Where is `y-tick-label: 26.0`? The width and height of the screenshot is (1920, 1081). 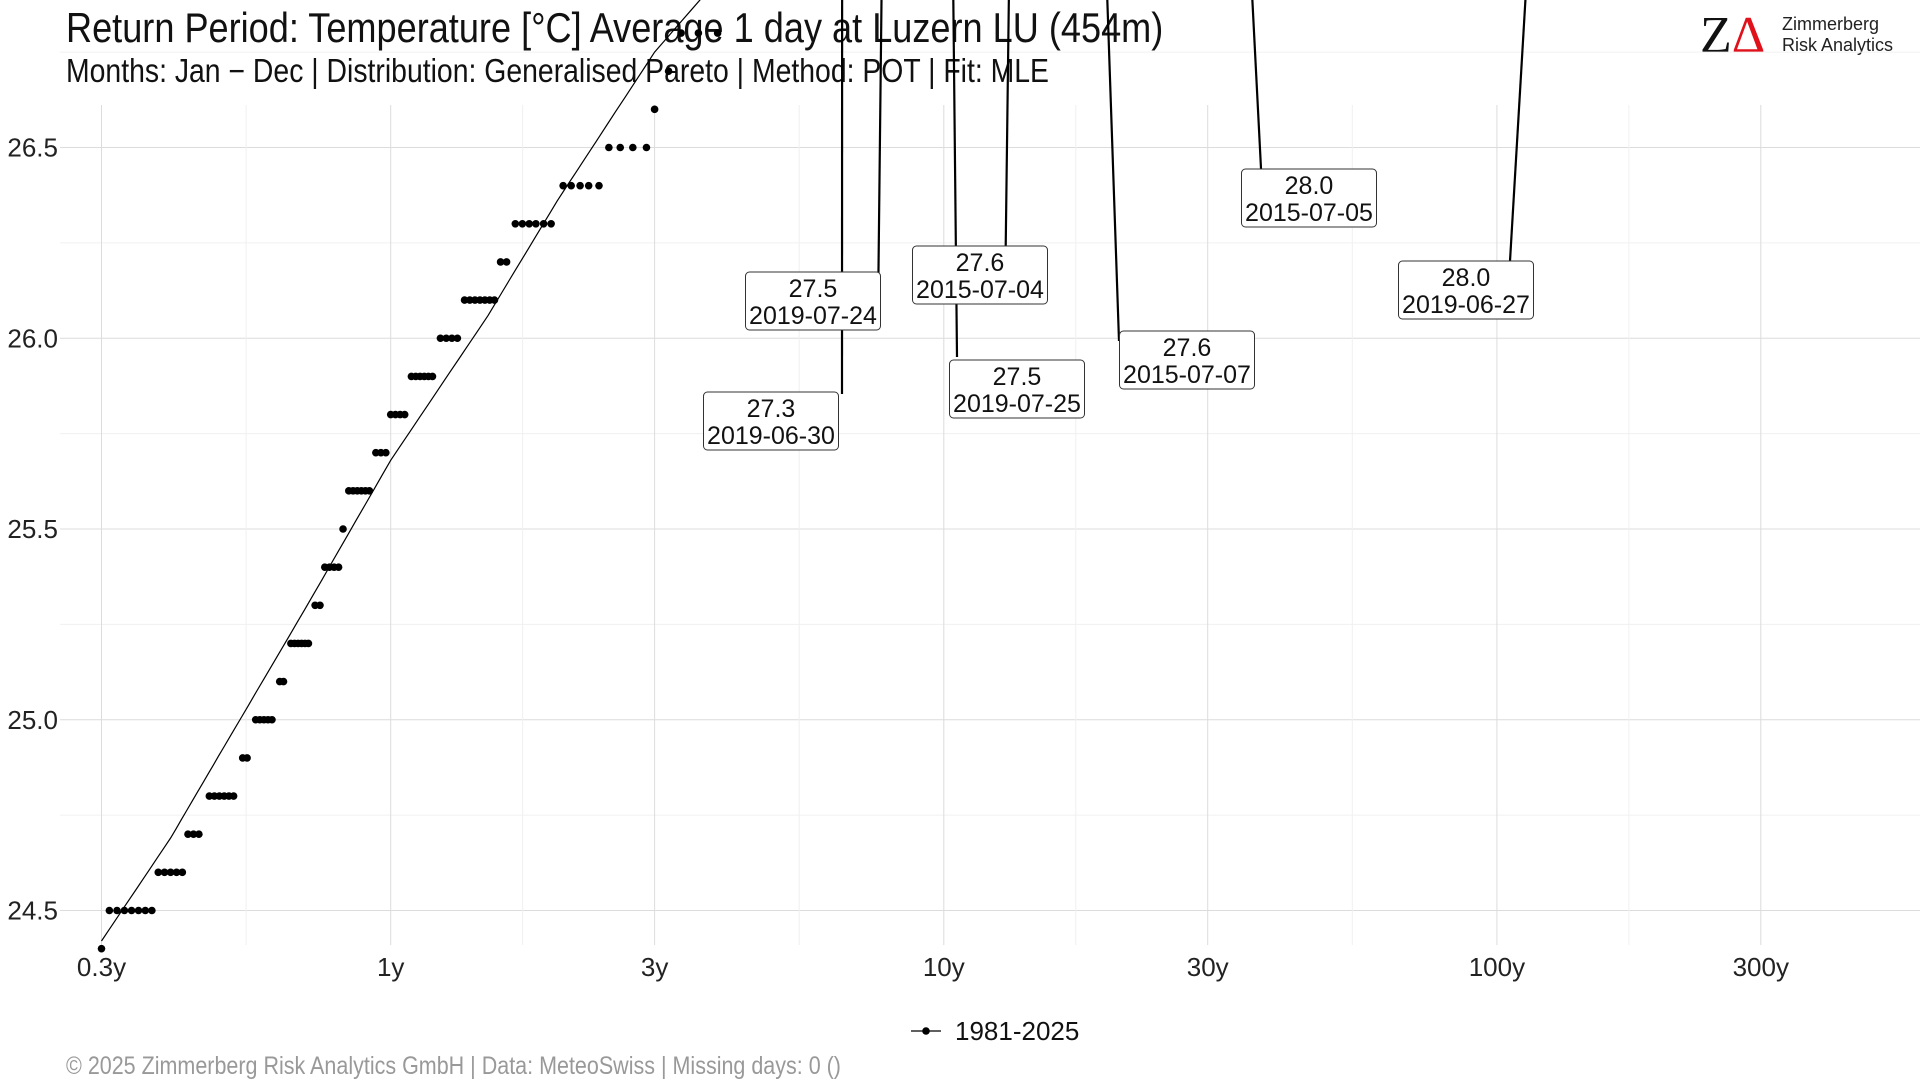 y-tick-label: 26.0 is located at coordinates (32, 338).